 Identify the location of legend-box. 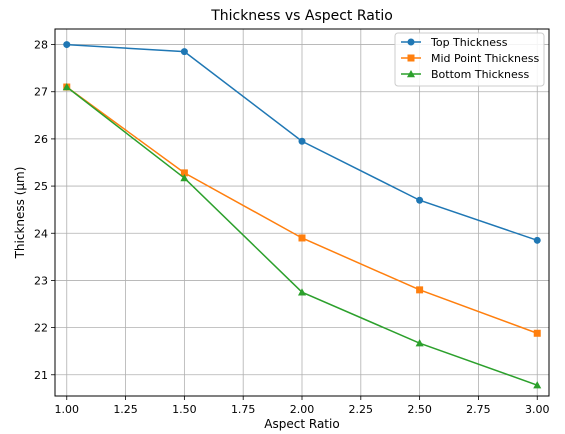
(469, 59).